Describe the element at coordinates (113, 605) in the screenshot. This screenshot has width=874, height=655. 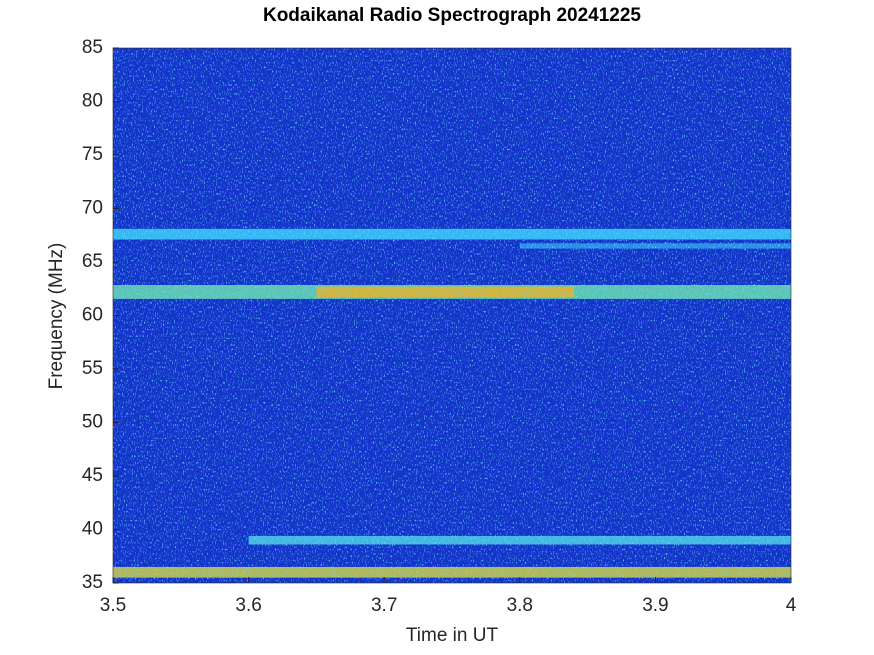
I see `x-tick-label: 3.5` at that location.